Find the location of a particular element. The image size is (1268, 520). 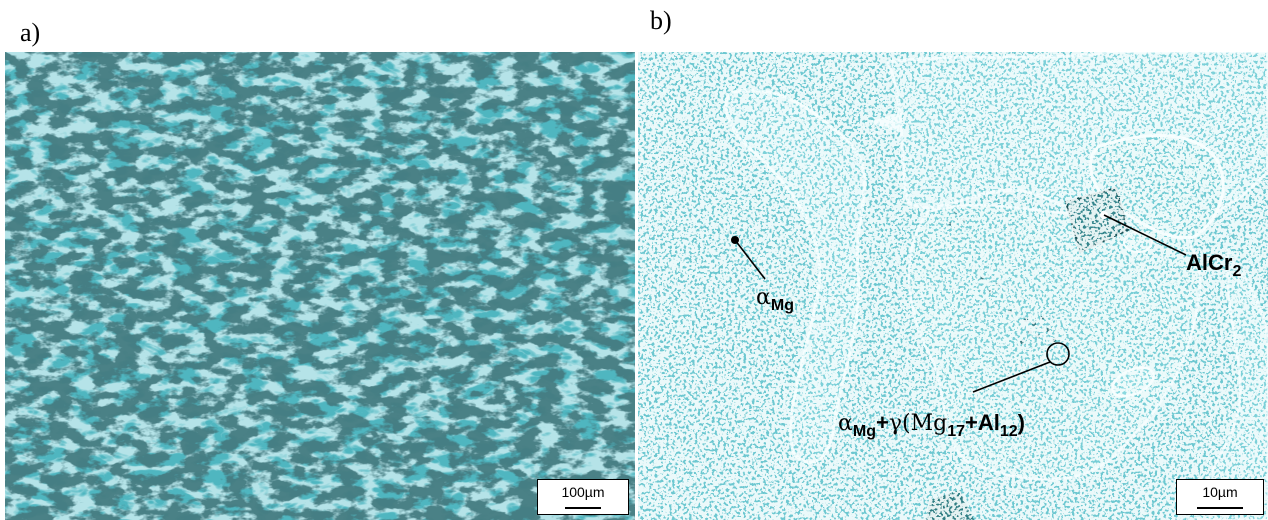

label-alcr2: AlCr2 is located at coordinates (1213, 266).